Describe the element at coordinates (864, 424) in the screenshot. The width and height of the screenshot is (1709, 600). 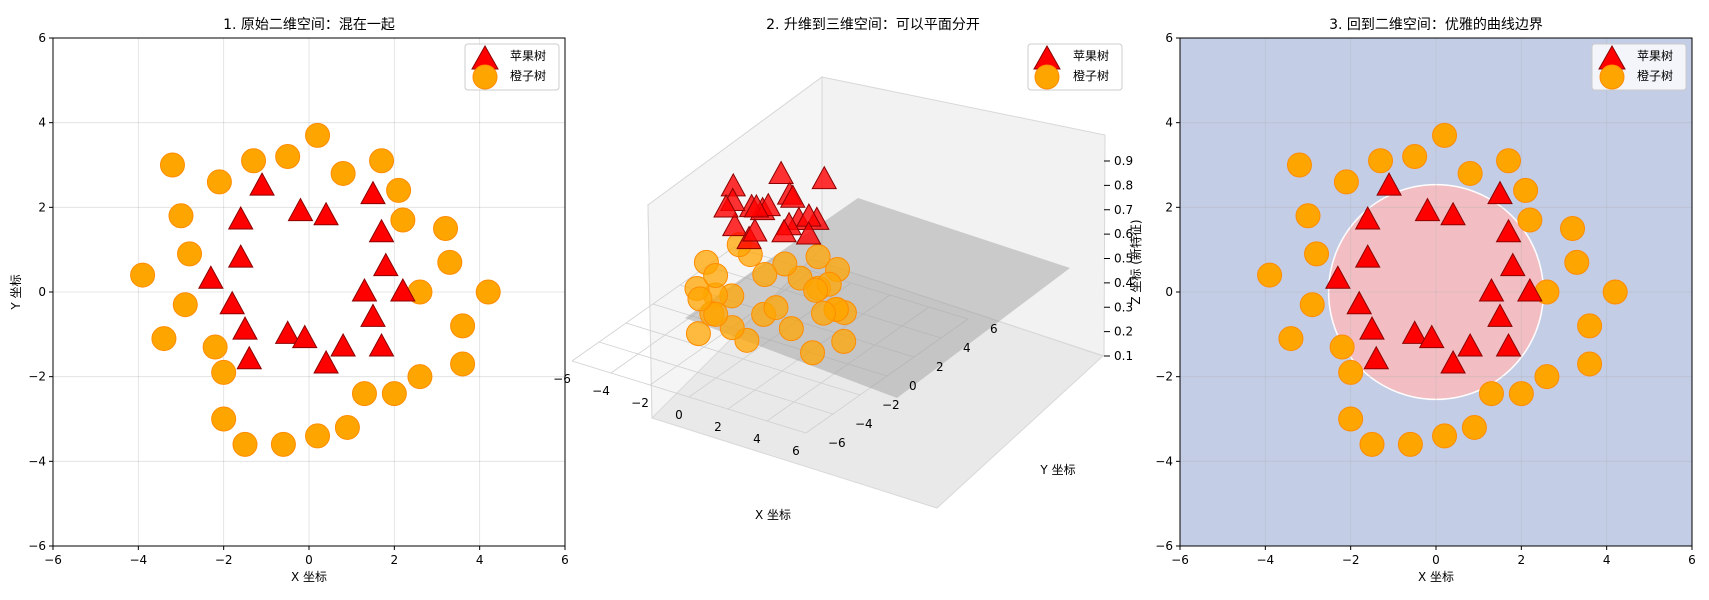
I see `p2-ytick-label: −4` at that location.